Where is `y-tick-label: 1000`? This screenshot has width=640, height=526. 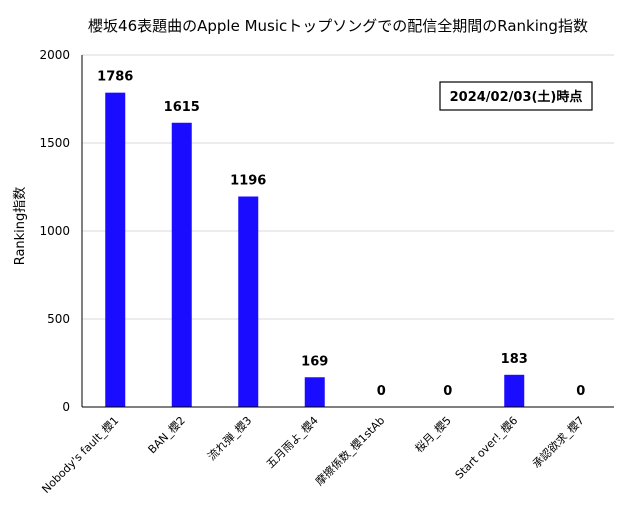 y-tick-label: 1000 is located at coordinates (54, 231).